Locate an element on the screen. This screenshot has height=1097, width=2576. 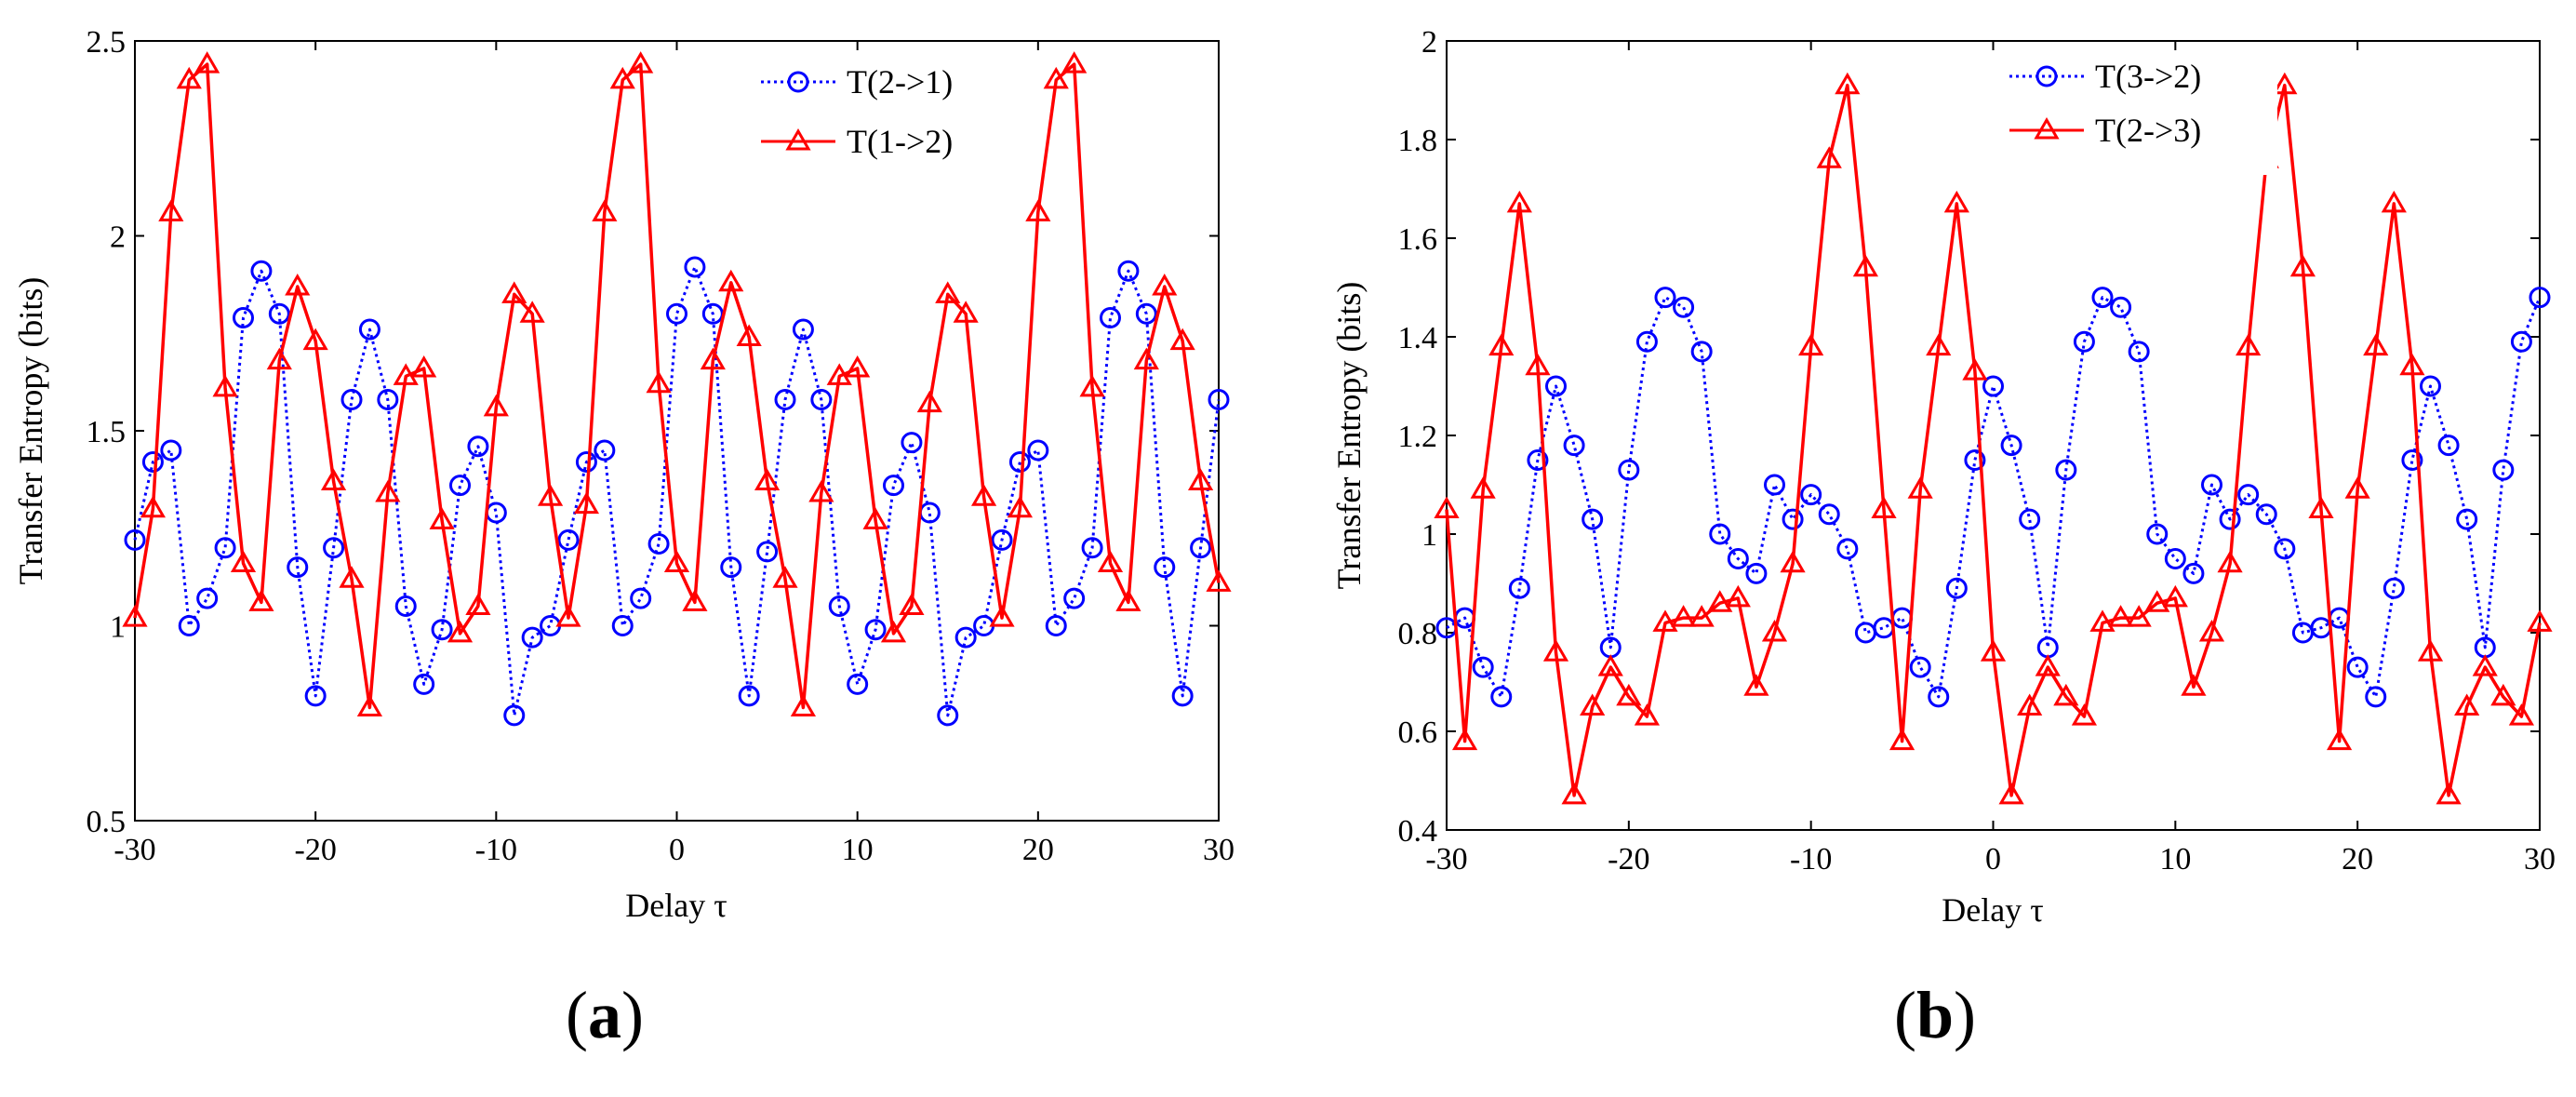
legend-b: T(3->2) T(2->3) is located at coordinates (2137, 114).